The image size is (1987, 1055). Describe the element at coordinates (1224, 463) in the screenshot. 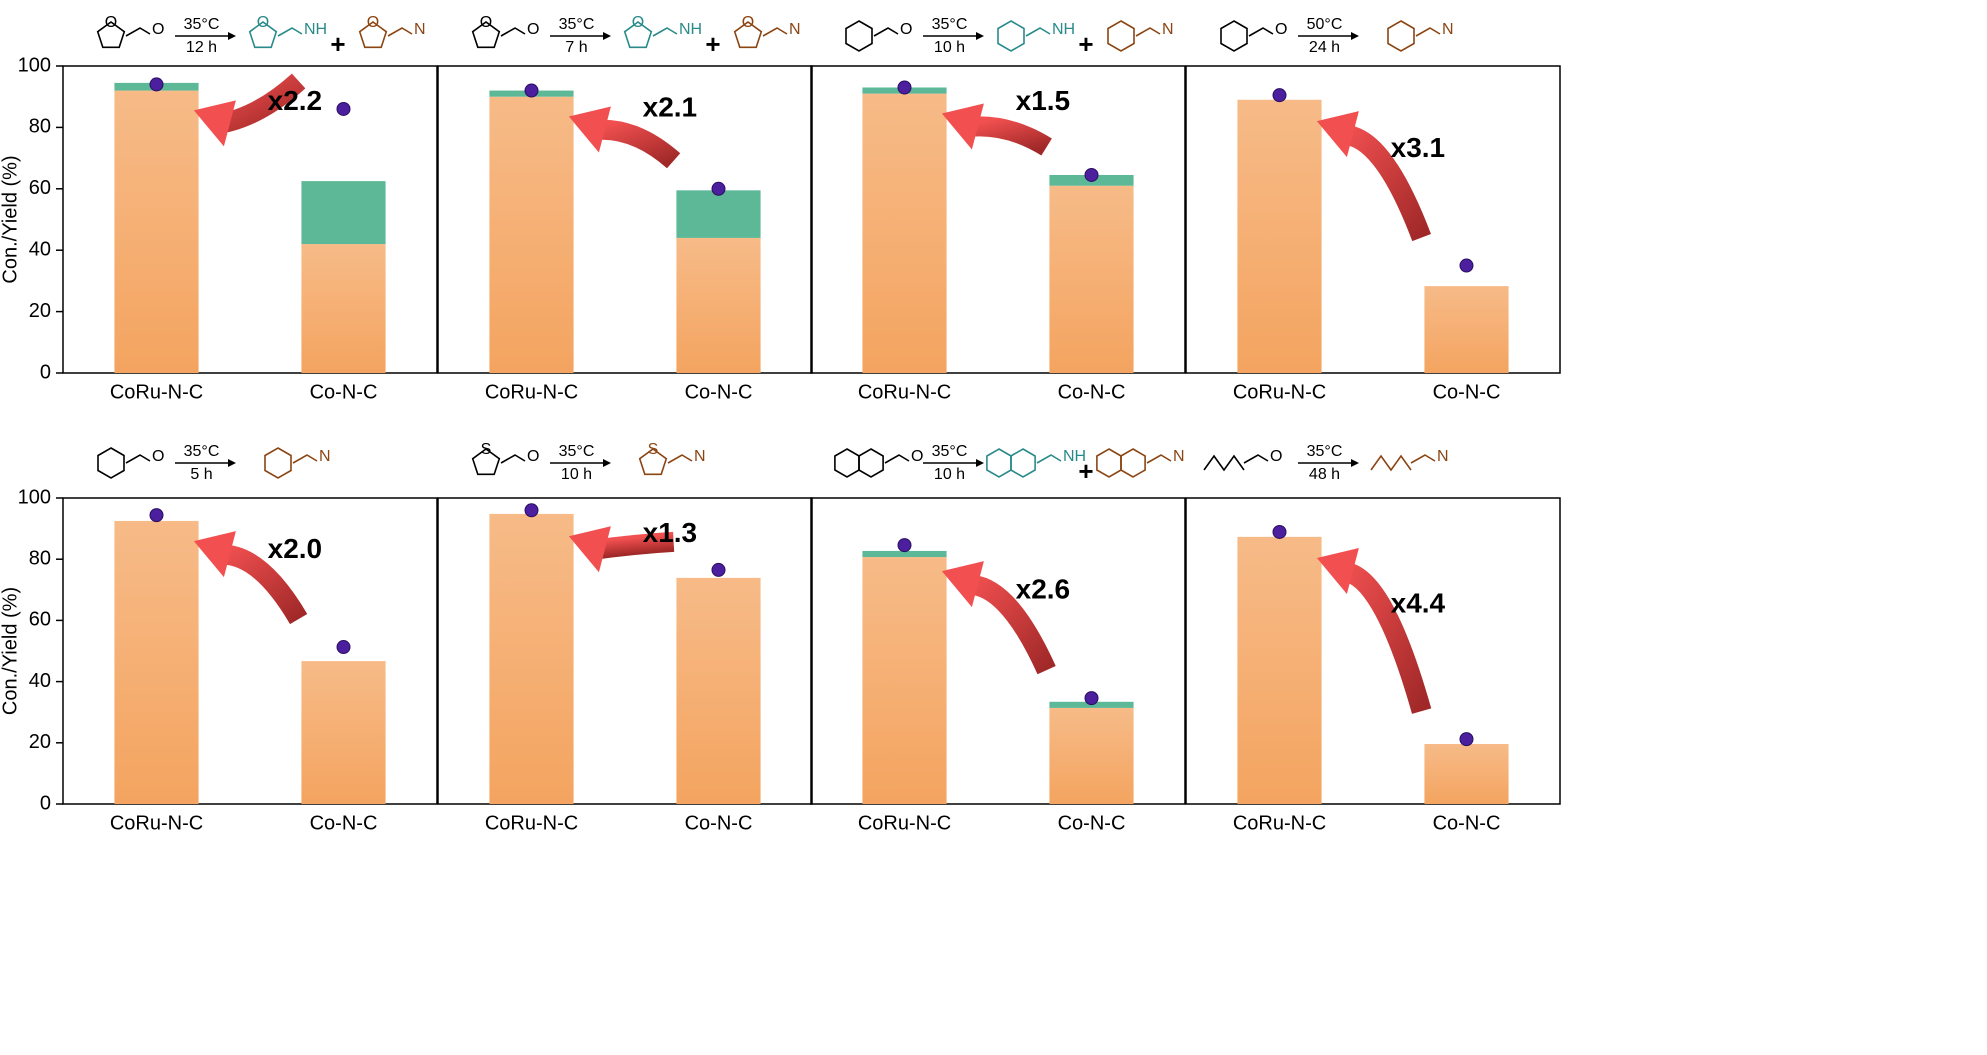

I see `molecule-chain` at that location.